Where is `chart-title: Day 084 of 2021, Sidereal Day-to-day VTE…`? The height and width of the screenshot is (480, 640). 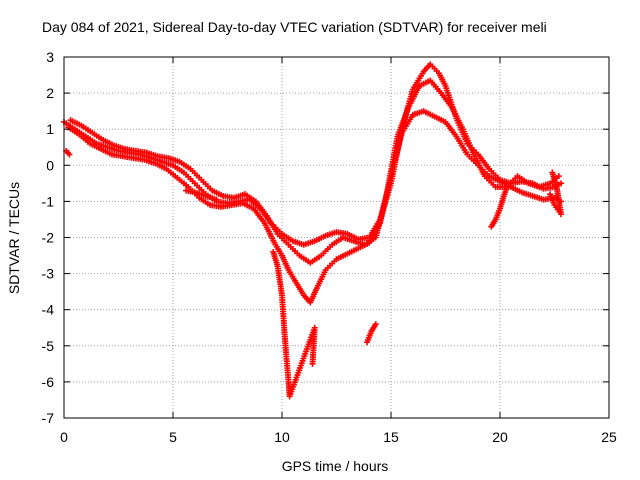
chart-title: Day 084 of 2021, Sidereal Day-to-day VTE… is located at coordinates (294, 27).